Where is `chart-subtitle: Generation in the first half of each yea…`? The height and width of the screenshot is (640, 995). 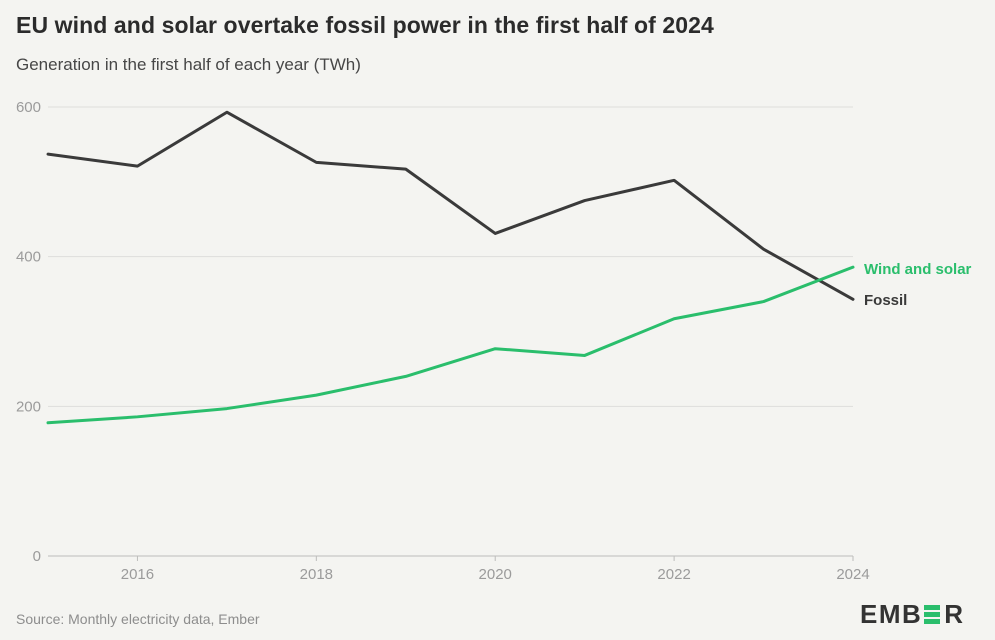 chart-subtitle: Generation in the first half of each yea… is located at coordinates (188, 64).